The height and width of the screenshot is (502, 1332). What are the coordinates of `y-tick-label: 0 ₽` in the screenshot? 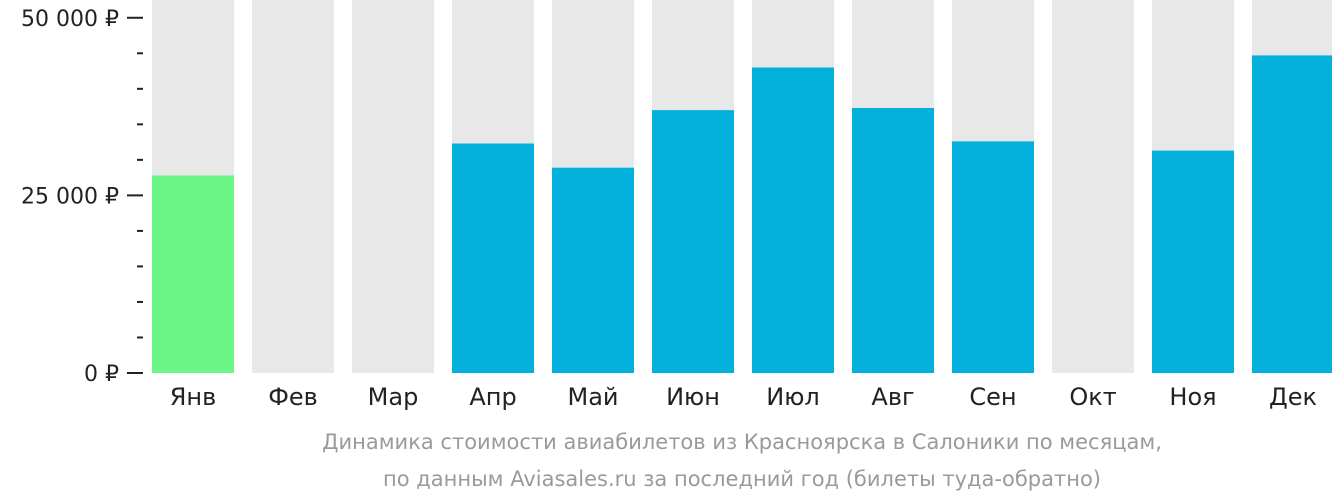 It's located at (101, 374).